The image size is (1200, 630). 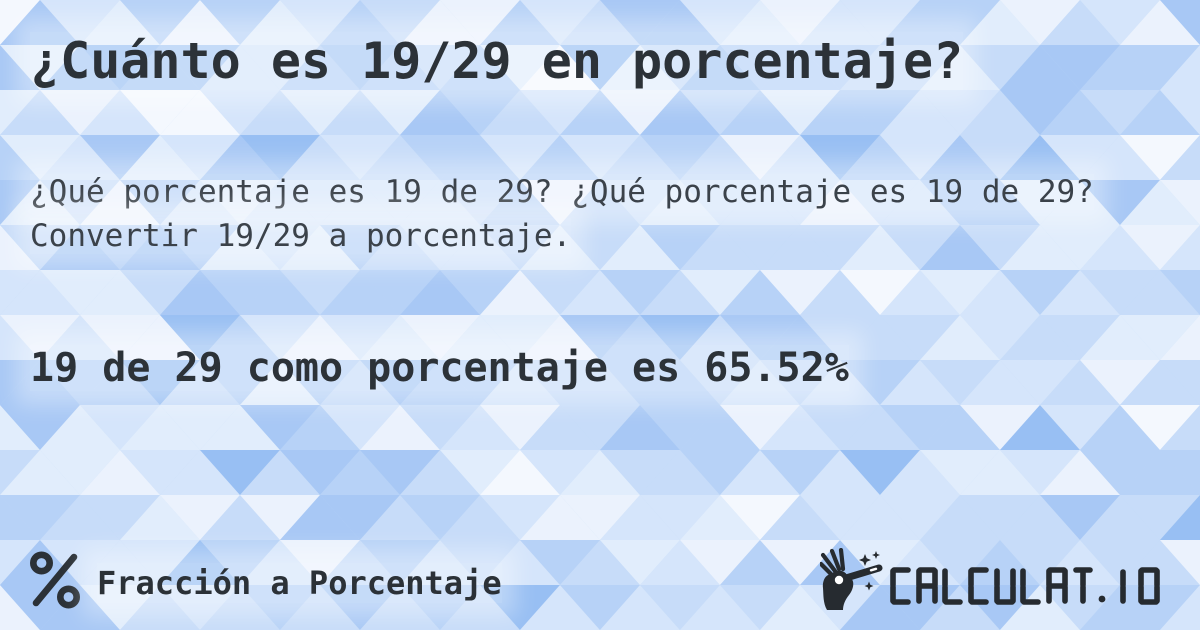 I want to click on page-title: ¿Cuánto es 19/29 en porcentaje?, so click(x=497, y=61).